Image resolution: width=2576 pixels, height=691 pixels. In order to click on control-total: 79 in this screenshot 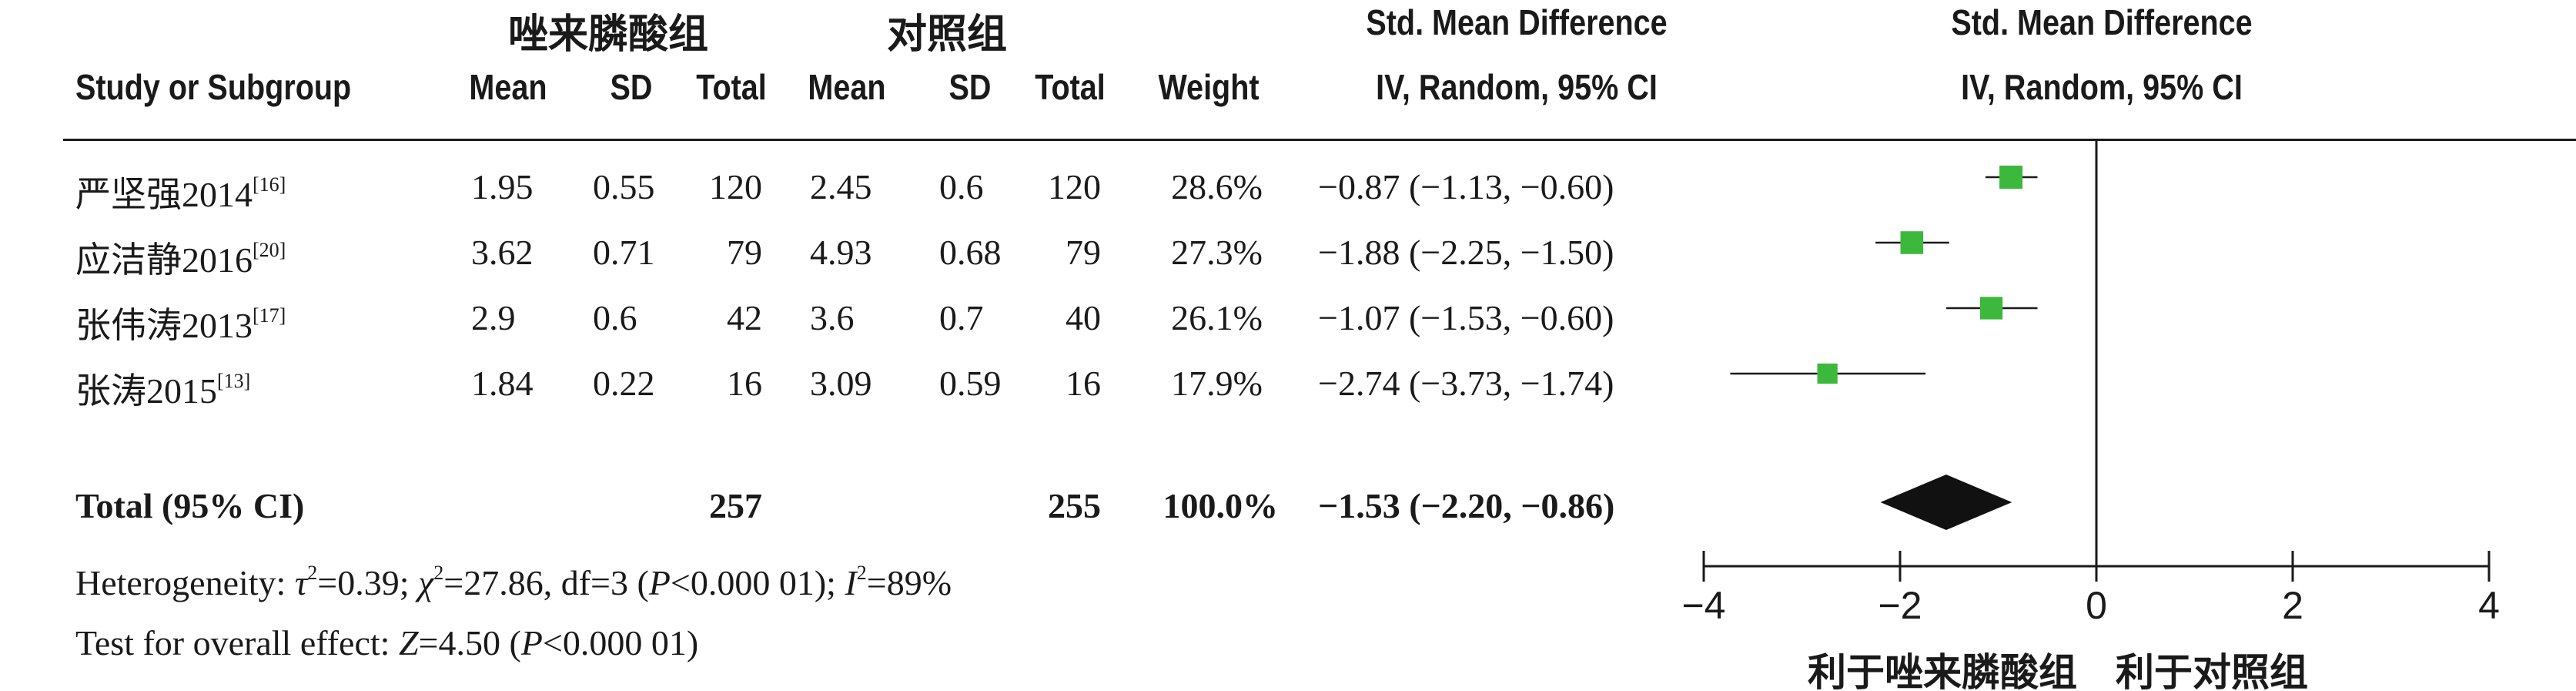, I will do `click(1083, 252)`.